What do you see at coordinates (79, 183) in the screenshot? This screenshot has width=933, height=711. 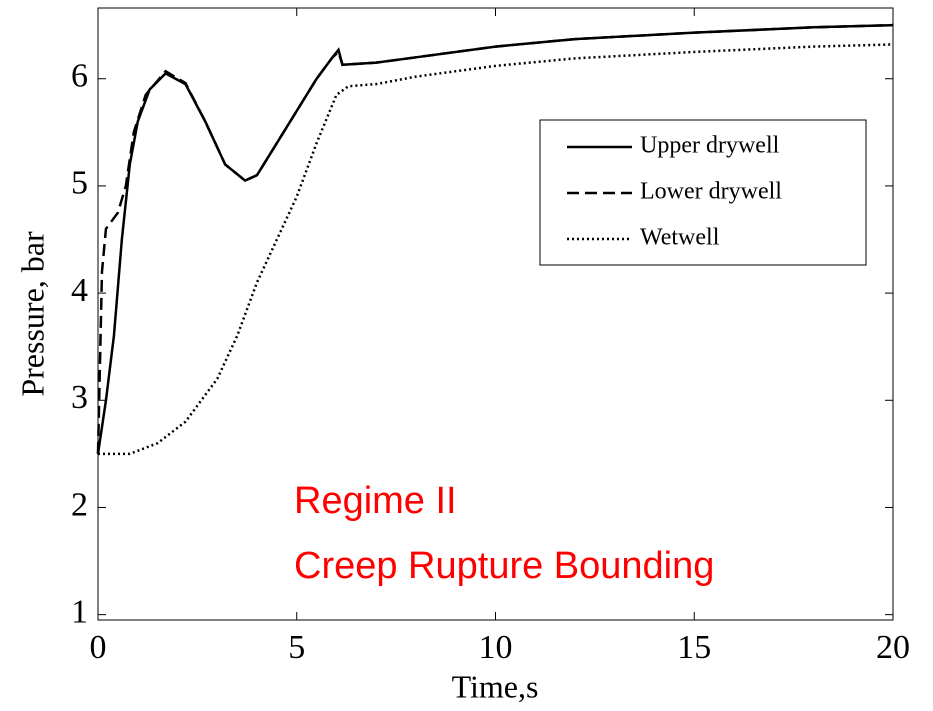 I see `y-tick-label: 5` at bounding box center [79, 183].